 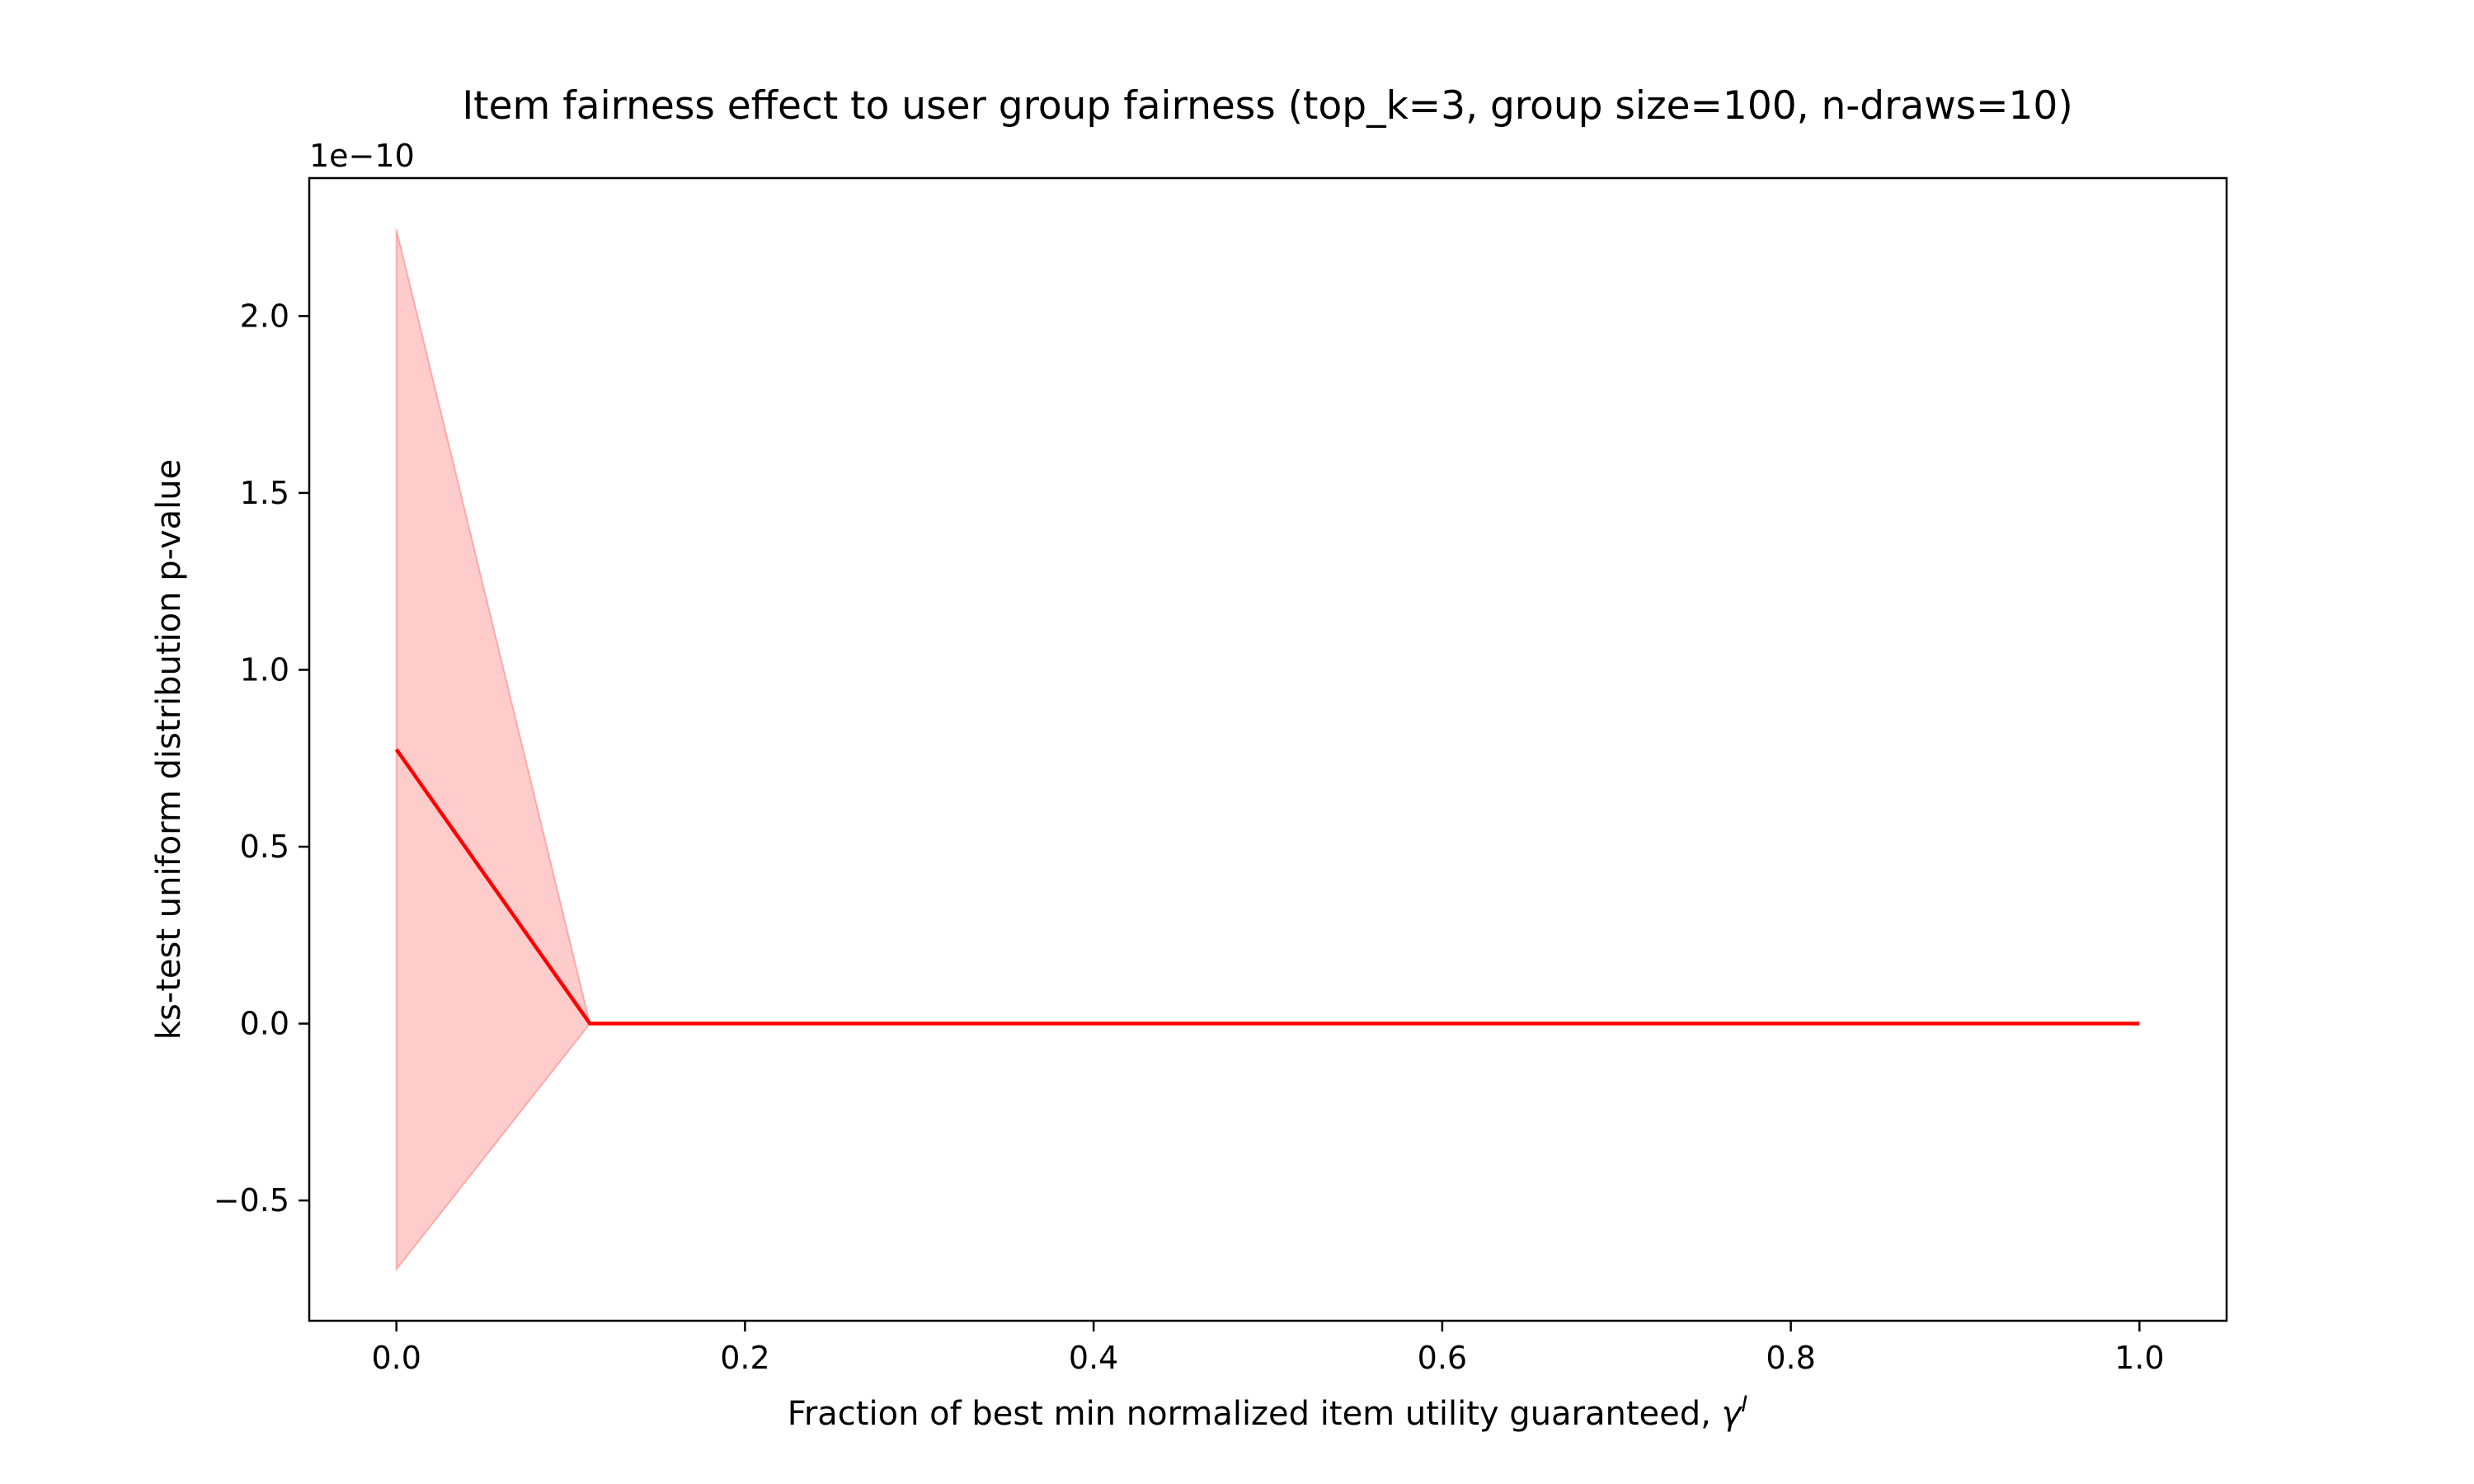 I want to click on x-axis-label-superscript: I, so click(x=1744, y=1404).